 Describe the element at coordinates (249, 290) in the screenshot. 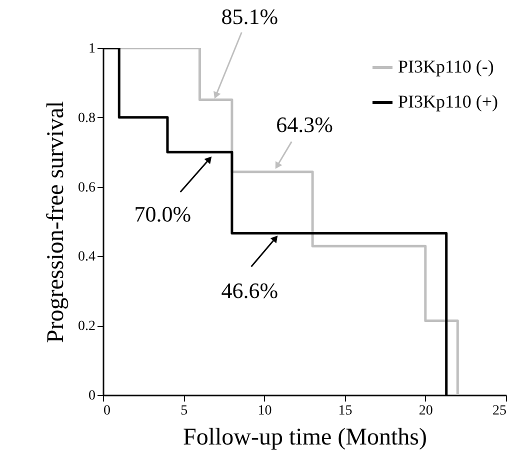

I see `annotation: 46.6%` at that location.